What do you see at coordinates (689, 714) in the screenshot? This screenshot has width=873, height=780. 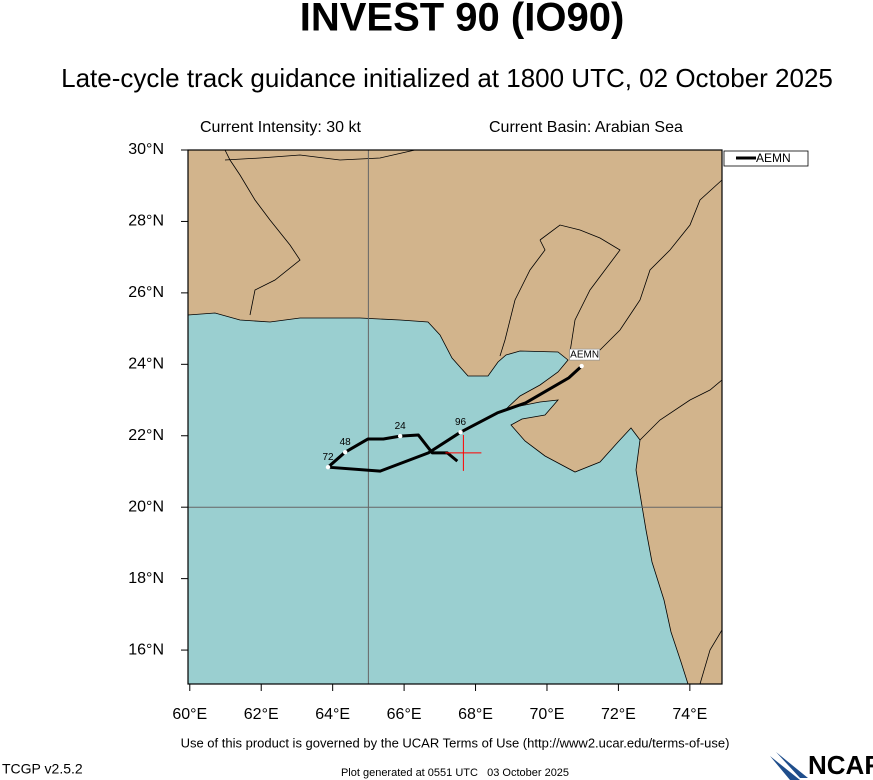 I see `x-tick-label: 74°E` at bounding box center [689, 714].